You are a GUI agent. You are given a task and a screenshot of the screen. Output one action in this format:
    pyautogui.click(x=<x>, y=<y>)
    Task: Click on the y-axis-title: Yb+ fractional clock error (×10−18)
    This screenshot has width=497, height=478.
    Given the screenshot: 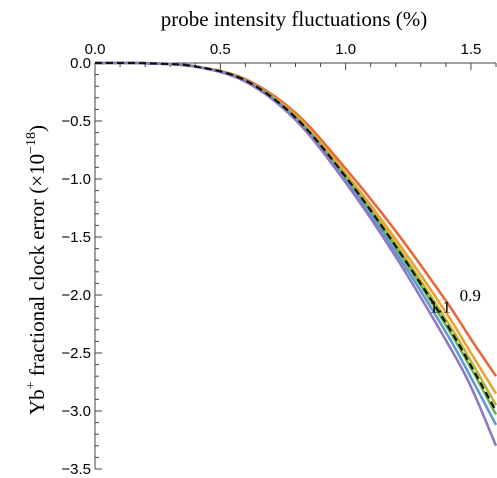 What is the action you would take?
    pyautogui.click(x=36, y=270)
    